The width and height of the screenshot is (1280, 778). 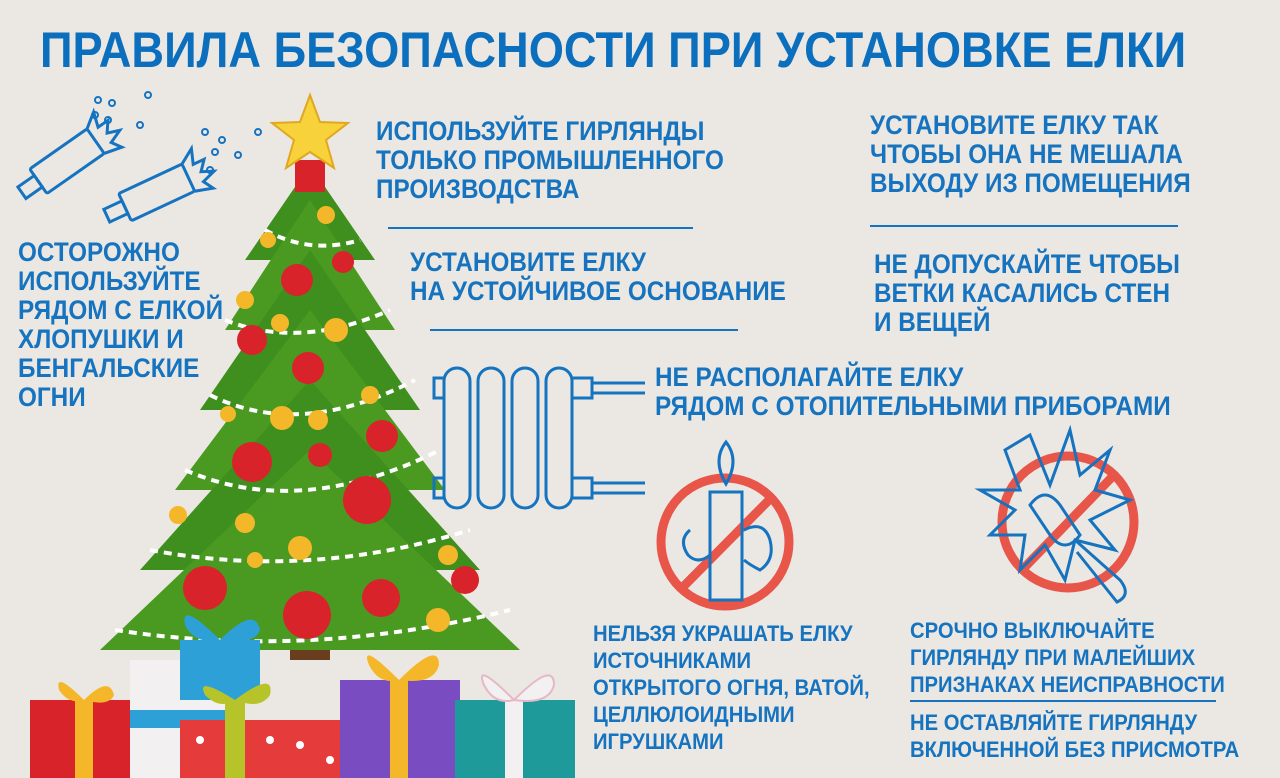 I want to click on rule-line: РЯДОМ С ОТОПИТЕЛЬНЫМИ ПРИБОРАМИ, so click(x=913, y=406).